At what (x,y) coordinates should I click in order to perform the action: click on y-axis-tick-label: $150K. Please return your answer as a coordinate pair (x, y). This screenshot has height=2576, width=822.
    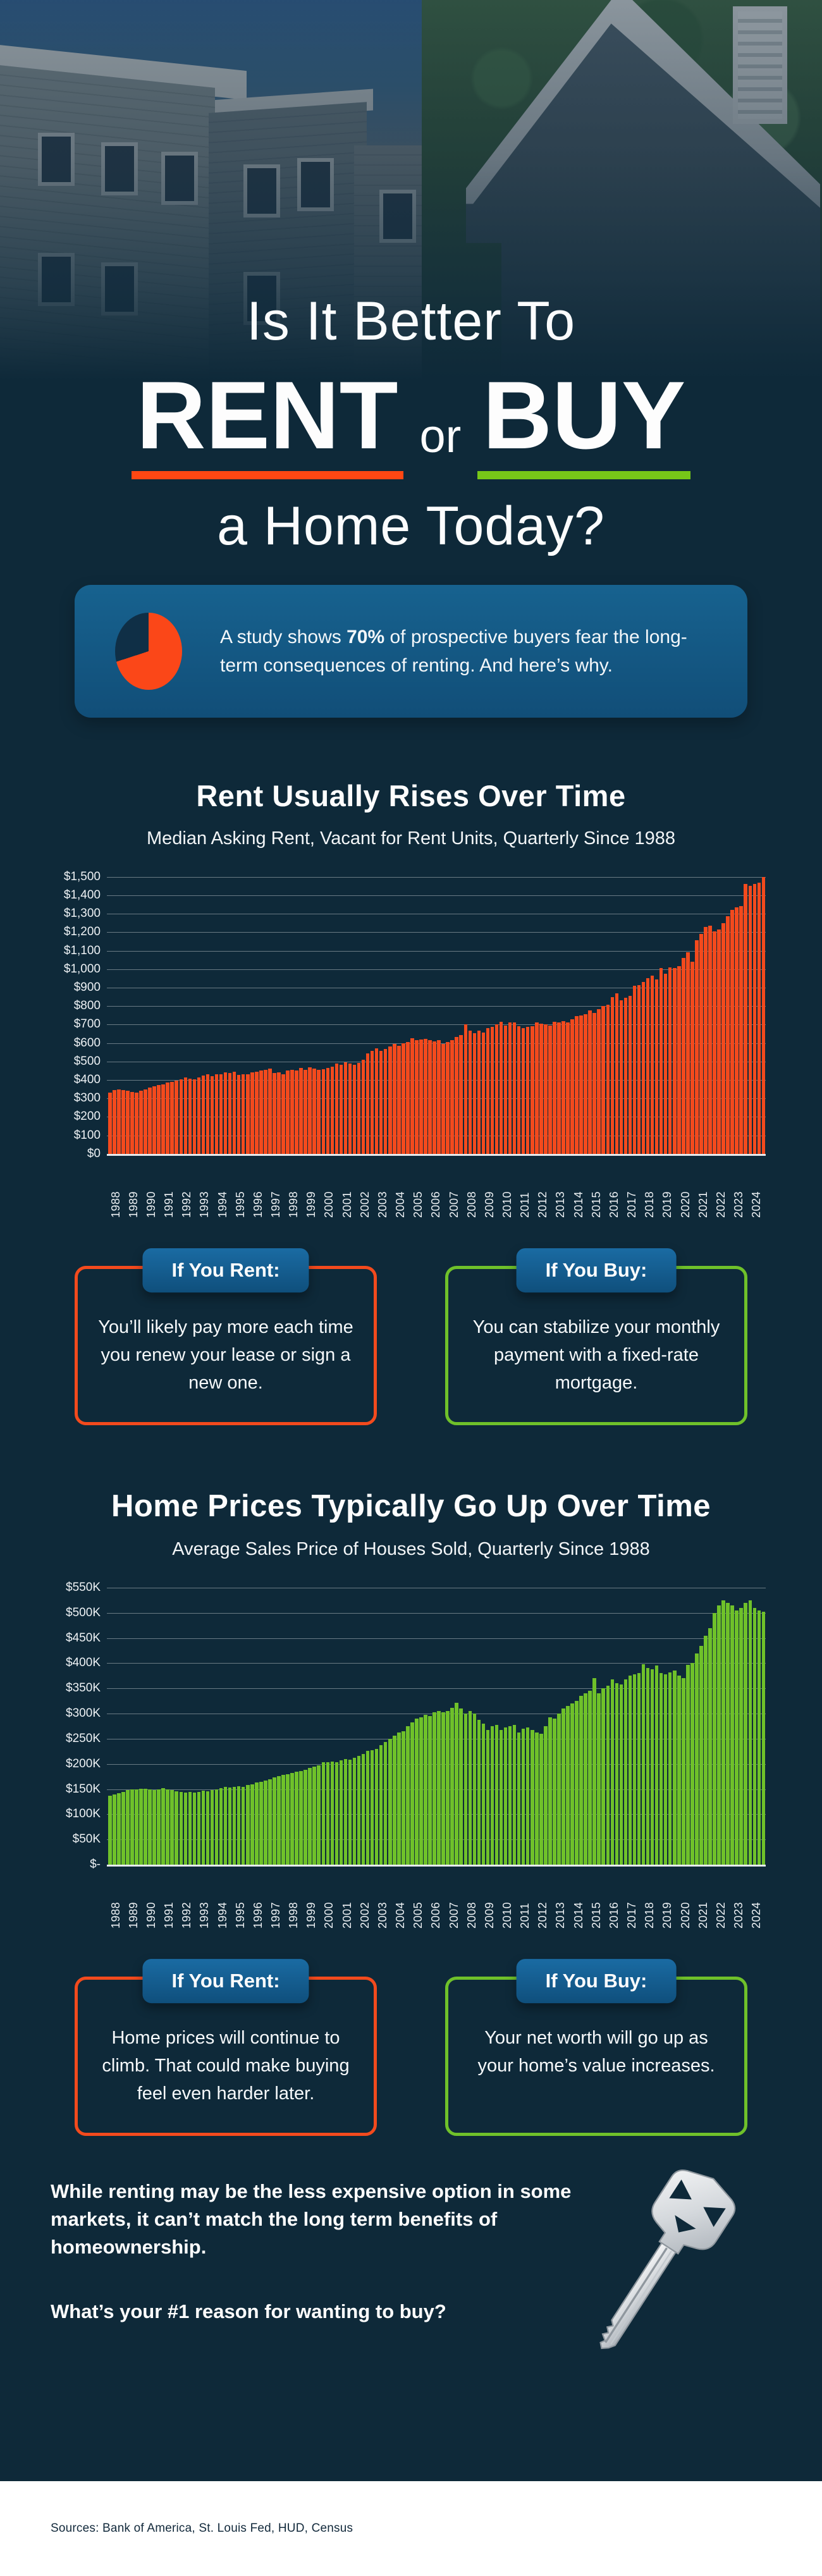
    Looking at the image, I should click on (84, 1789).